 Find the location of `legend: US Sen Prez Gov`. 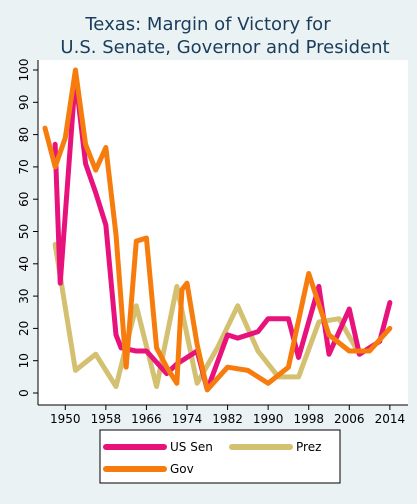

legend: US Sen Prez Gov is located at coordinates (220, 456).